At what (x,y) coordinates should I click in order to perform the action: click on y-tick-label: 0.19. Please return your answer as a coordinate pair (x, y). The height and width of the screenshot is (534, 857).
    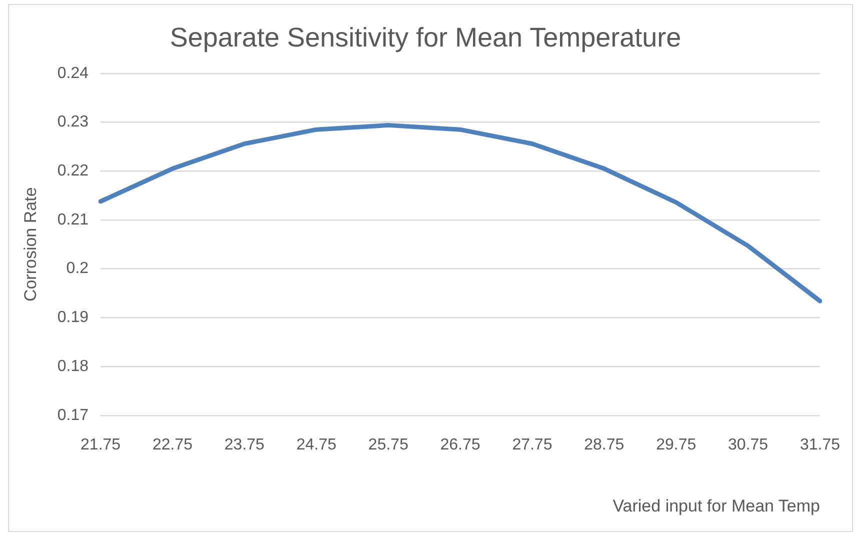
    Looking at the image, I should click on (73, 317).